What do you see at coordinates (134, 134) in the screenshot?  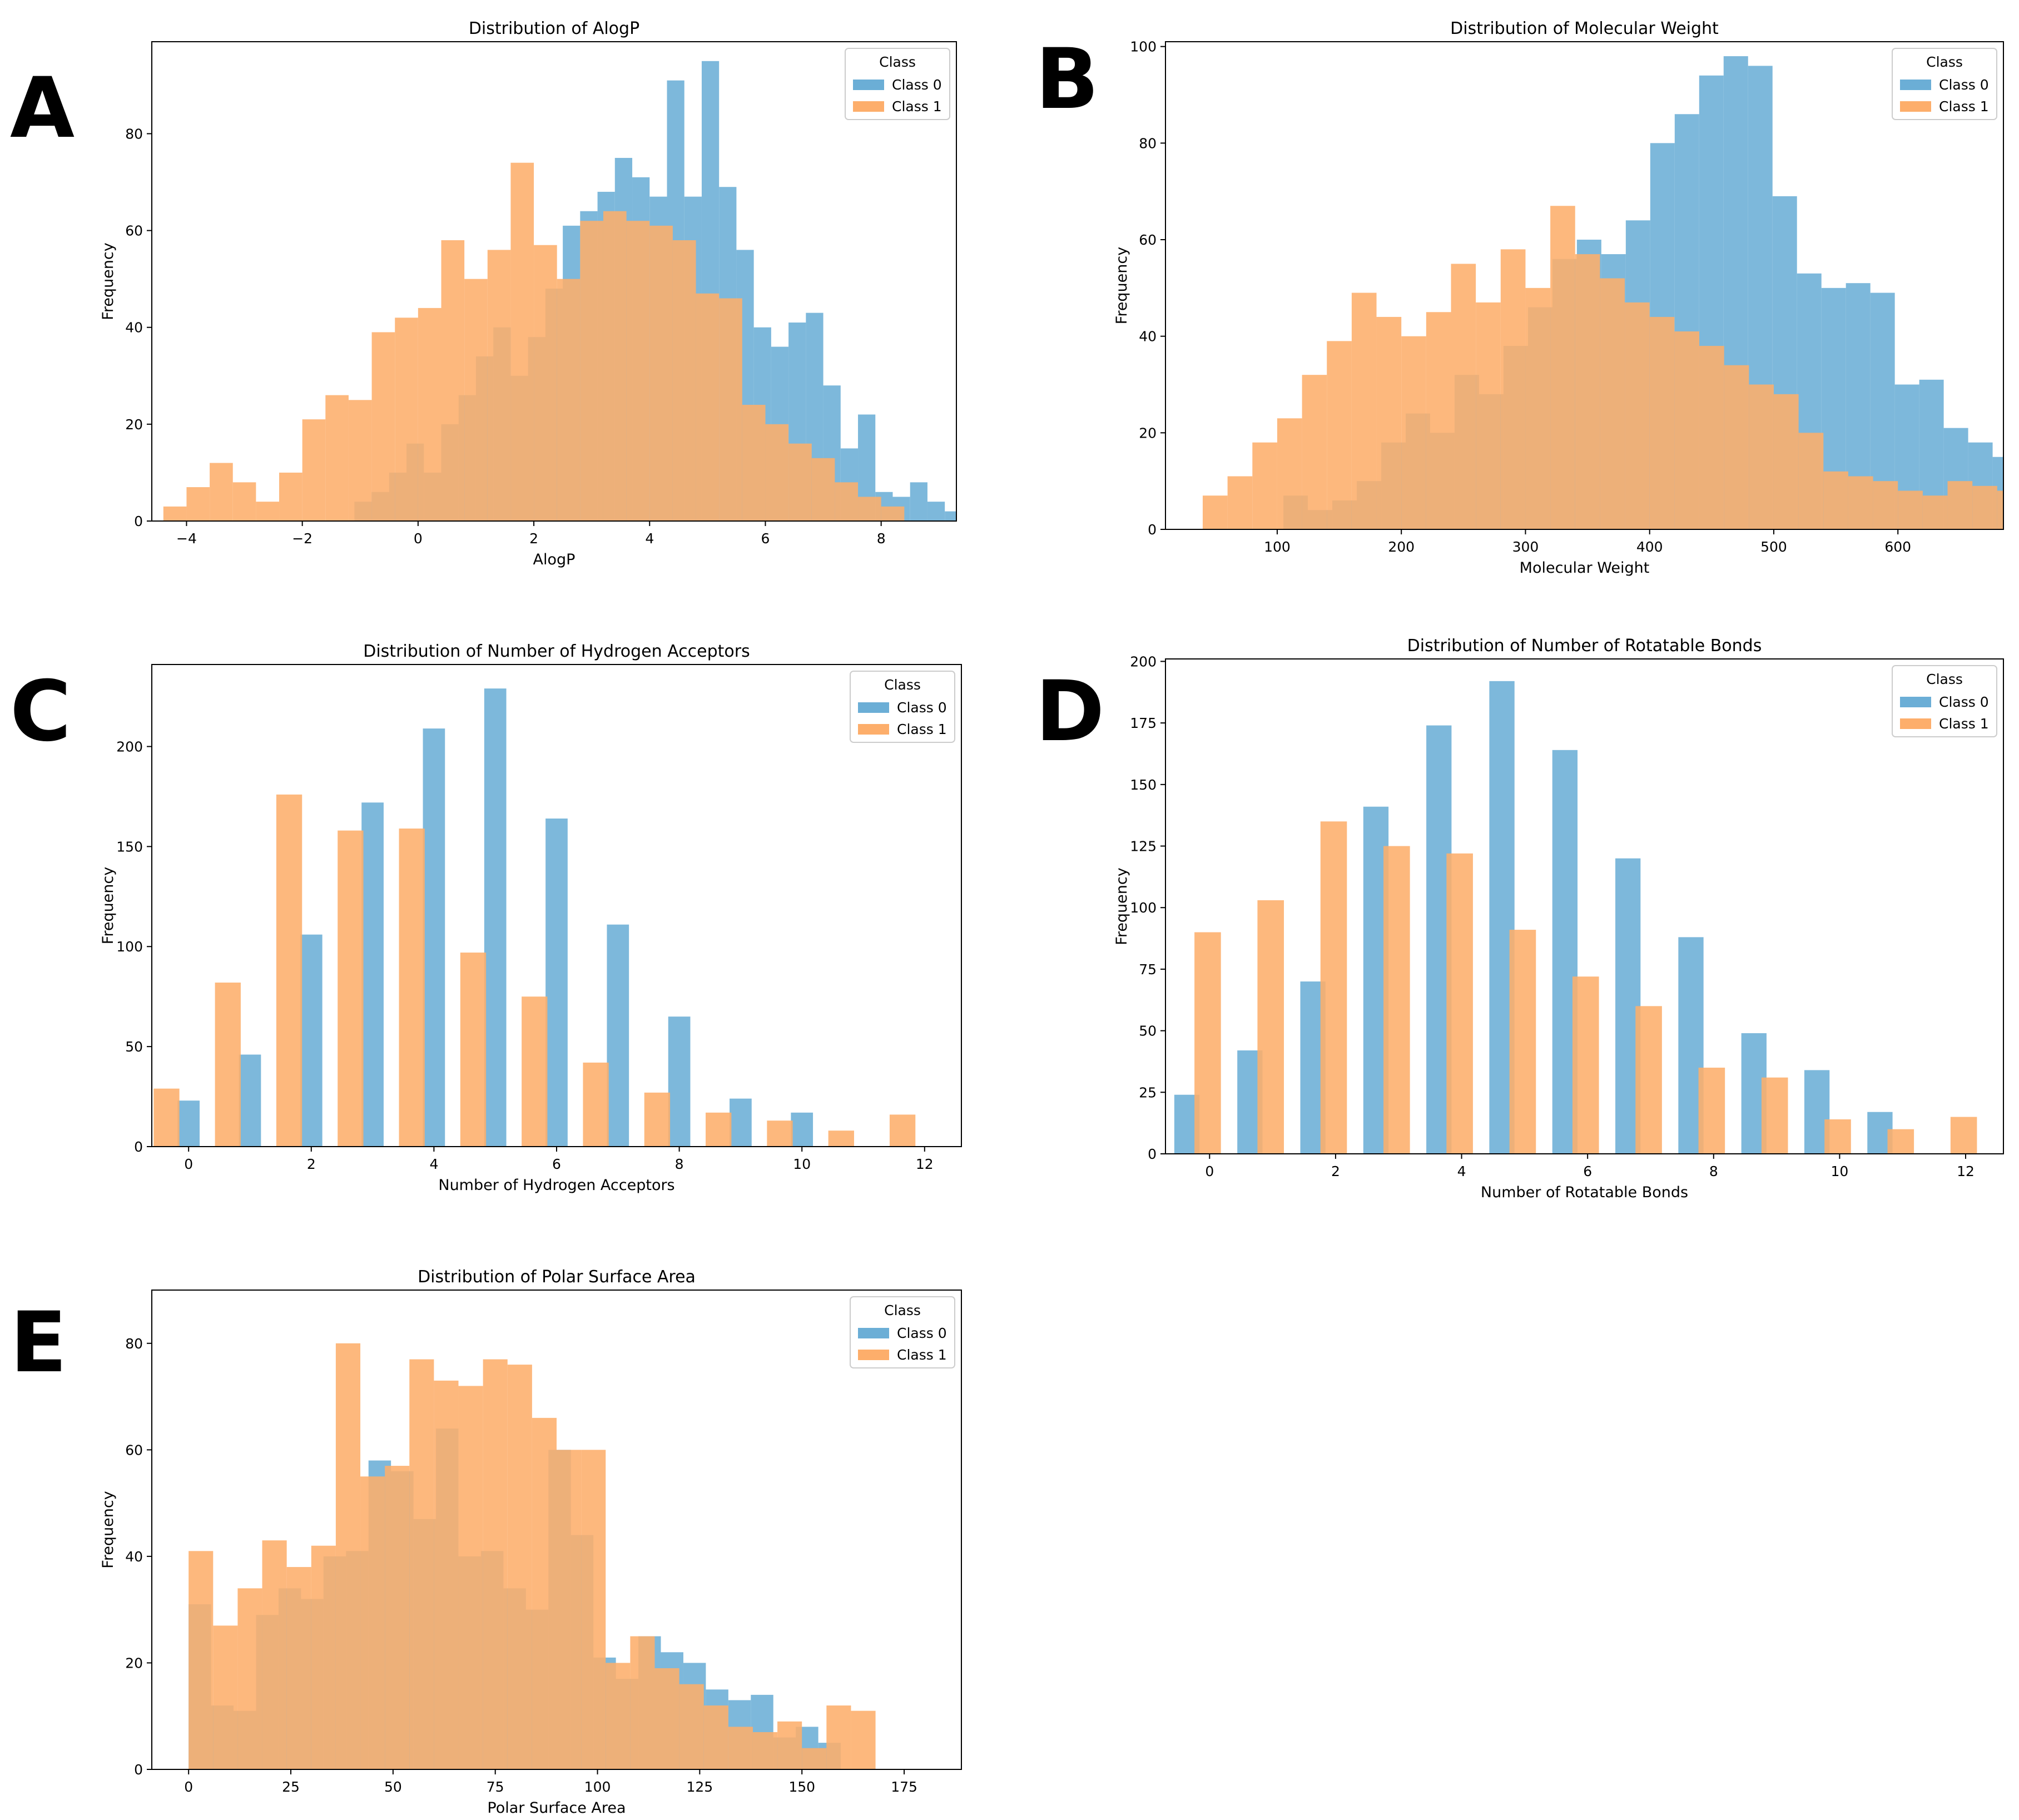 I see `y-tick-label: 80` at bounding box center [134, 134].